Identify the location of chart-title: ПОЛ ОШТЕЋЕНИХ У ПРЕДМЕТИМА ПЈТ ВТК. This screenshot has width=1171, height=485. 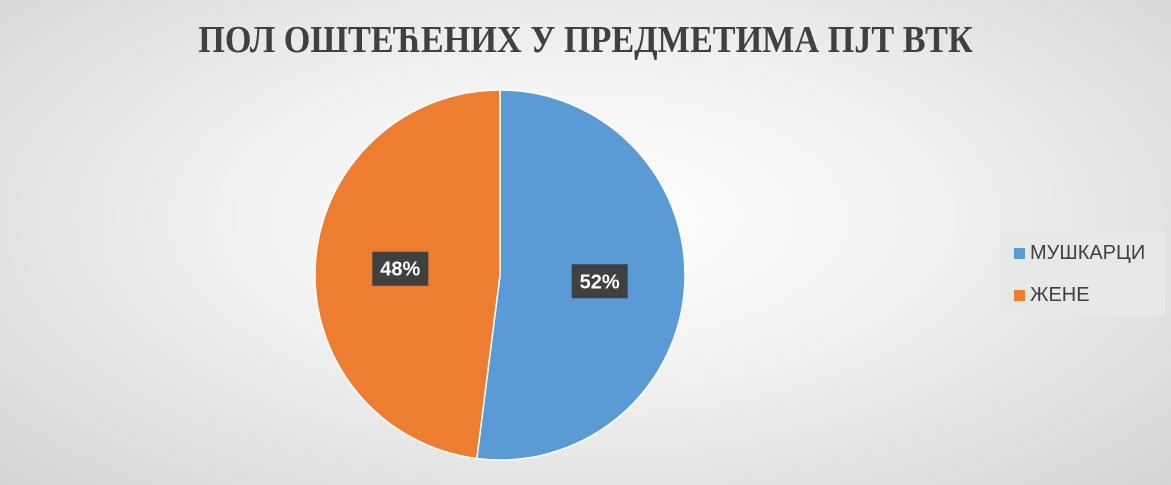
(585, 40).